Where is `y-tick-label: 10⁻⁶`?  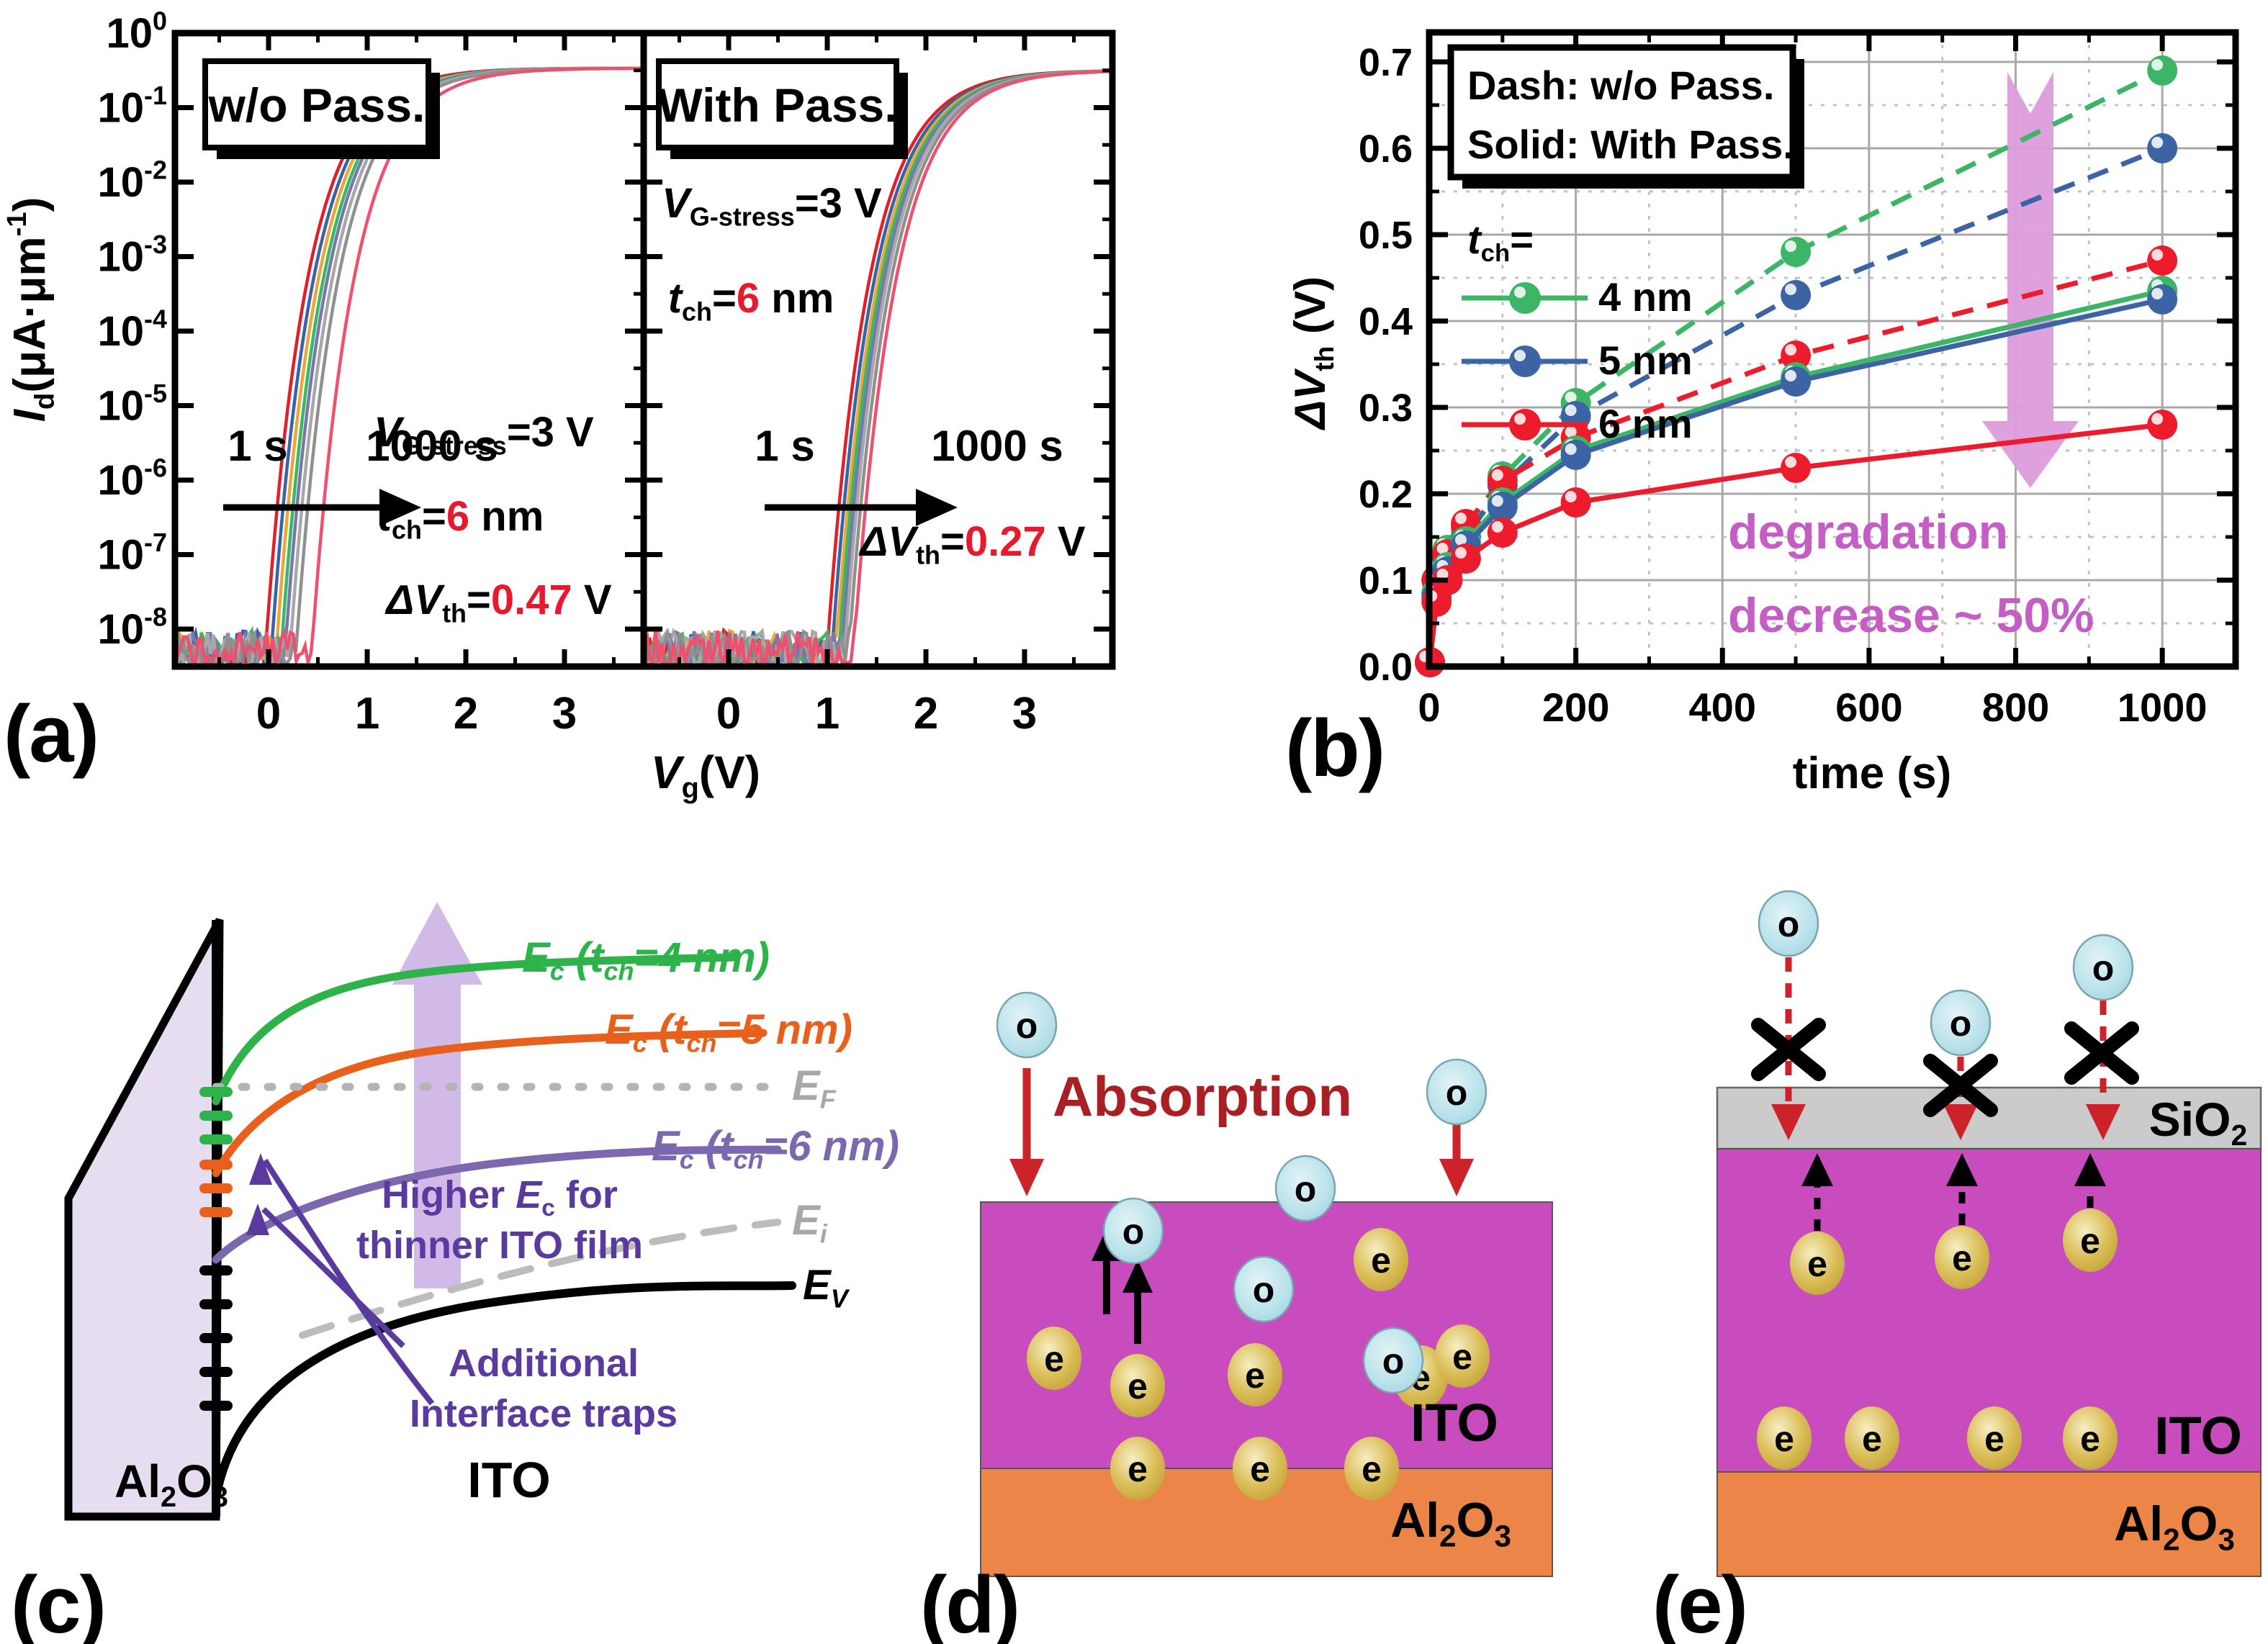
y-tick-label: 10⁻⁶ is located at coordinates (132, 478).